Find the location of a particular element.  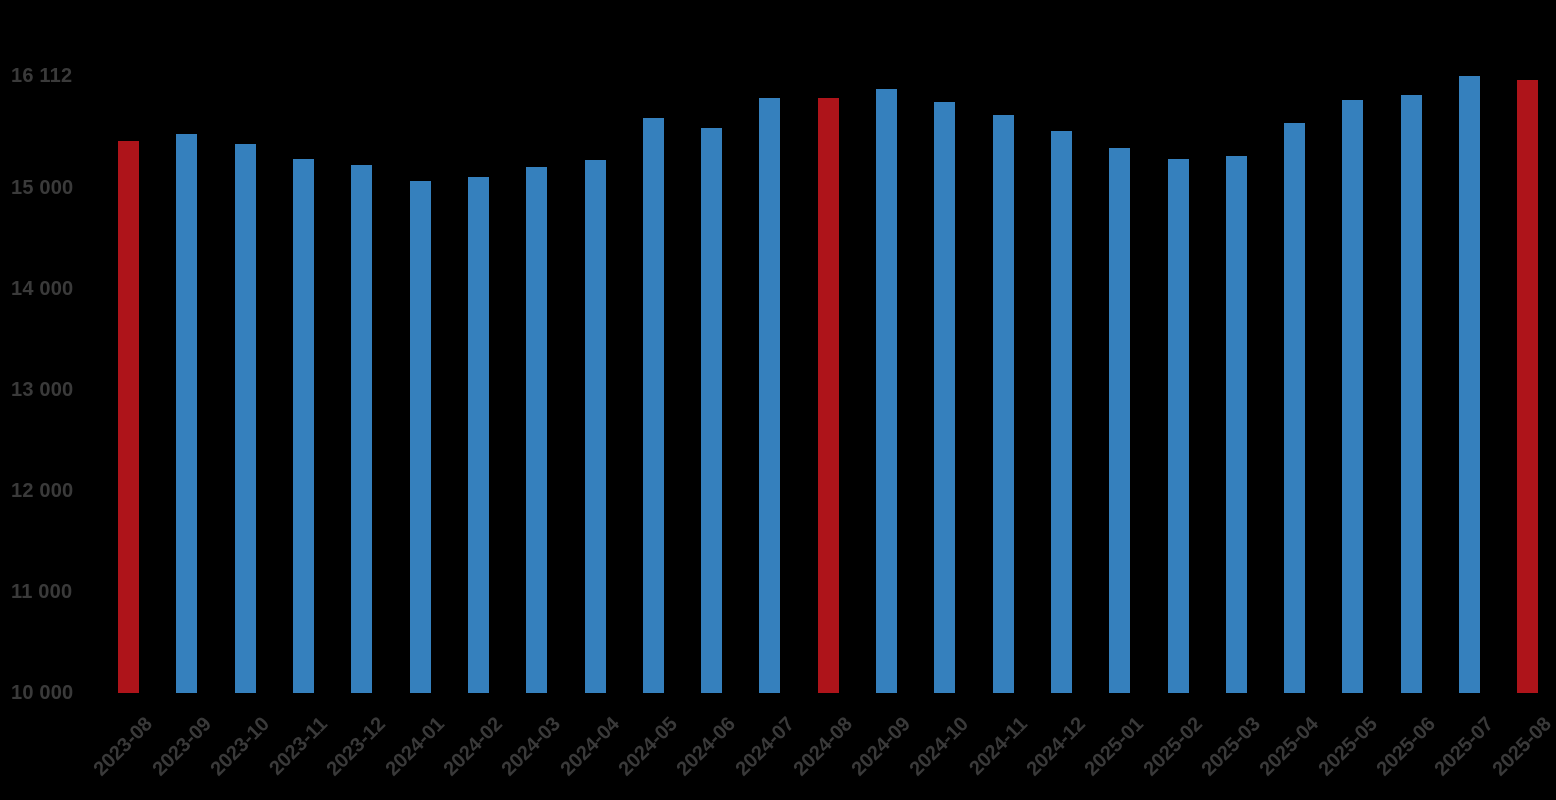

y-tick-label-16112: 16 112 is located at coordinates (42, 76).